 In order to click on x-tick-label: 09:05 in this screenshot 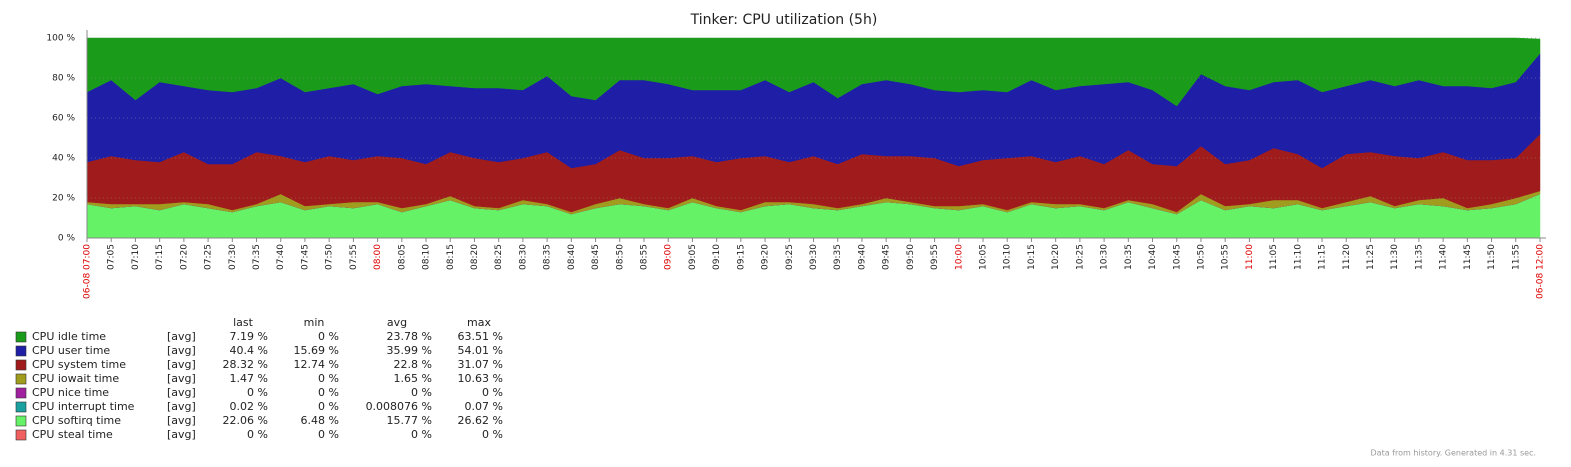, I will do `click(693, 257)`.